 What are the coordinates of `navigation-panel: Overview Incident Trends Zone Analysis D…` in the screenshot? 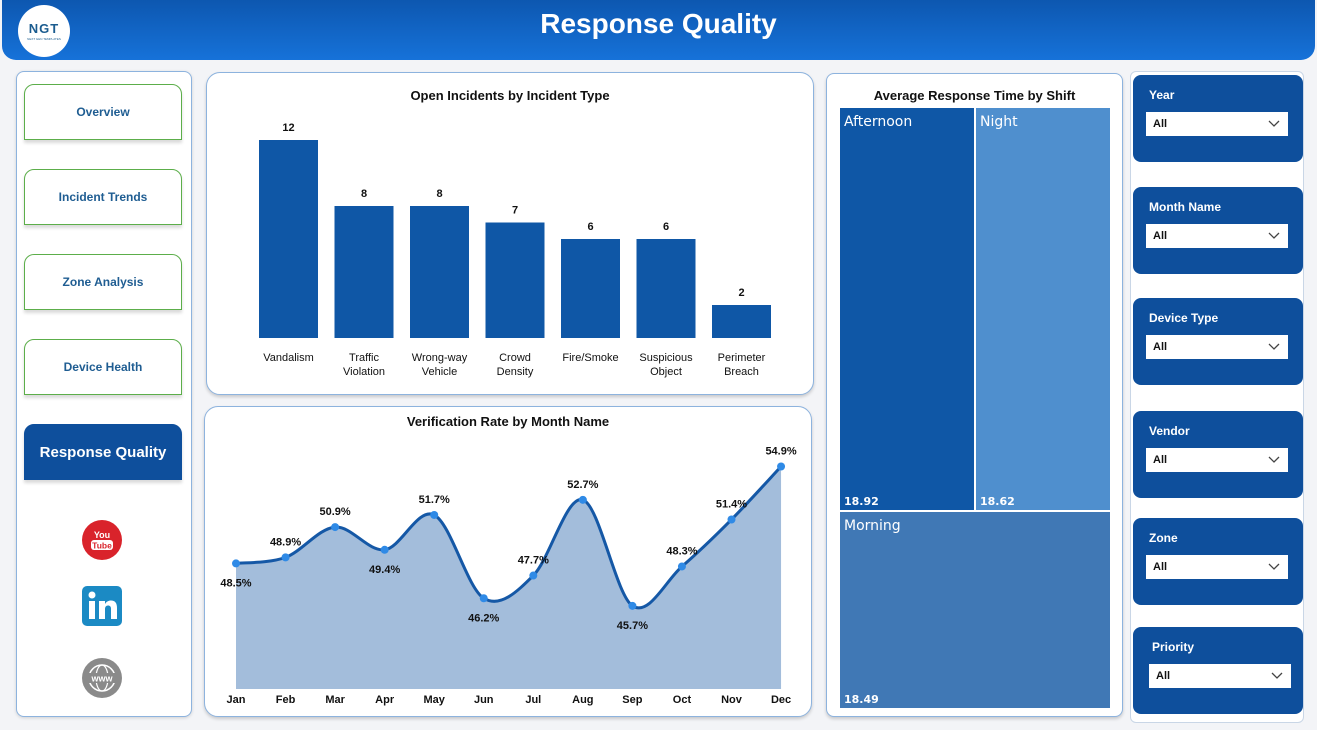 It's located at (104, 394).